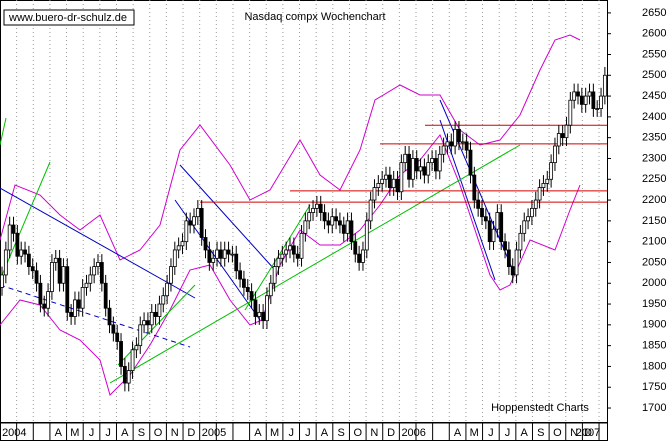 This screenshot has width=671, height=441. Describe the element at coordinates (654, 387) in the screenshot. I see `y-tick-label: 1750` at that location.